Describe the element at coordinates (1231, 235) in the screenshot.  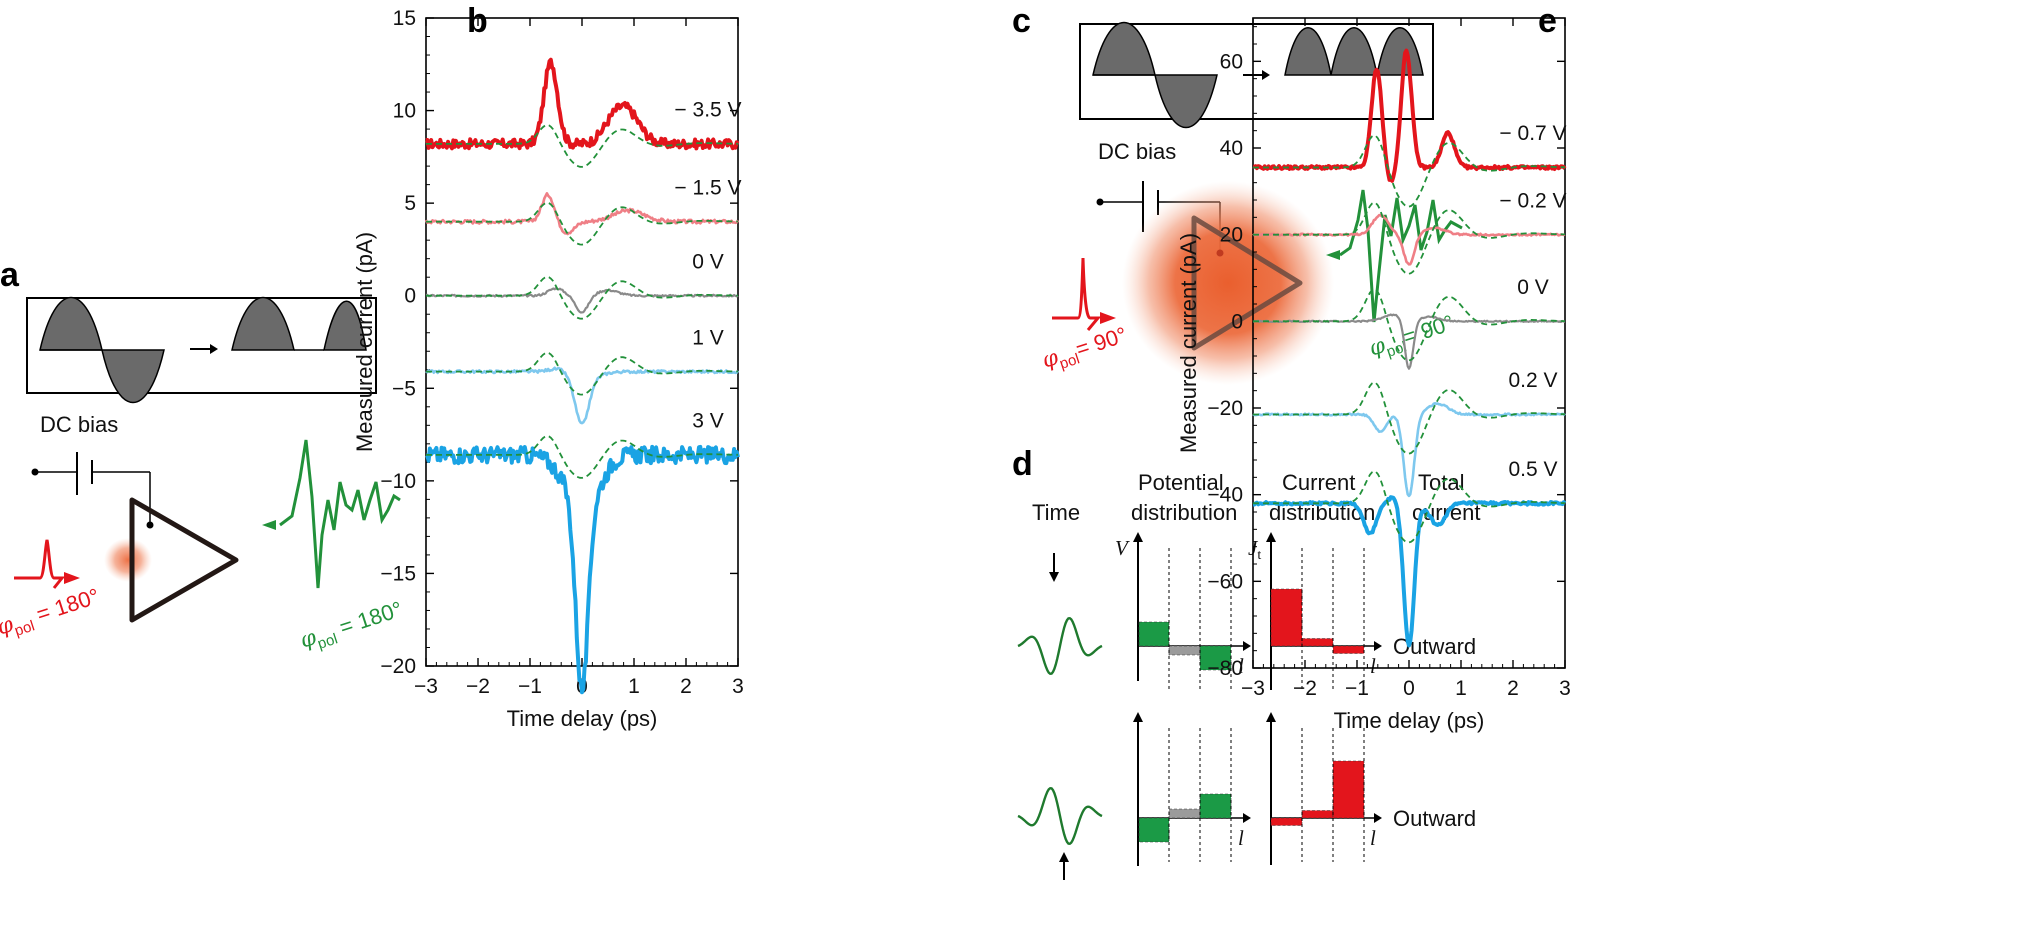
I see `y-tick-label: 20` at that location.